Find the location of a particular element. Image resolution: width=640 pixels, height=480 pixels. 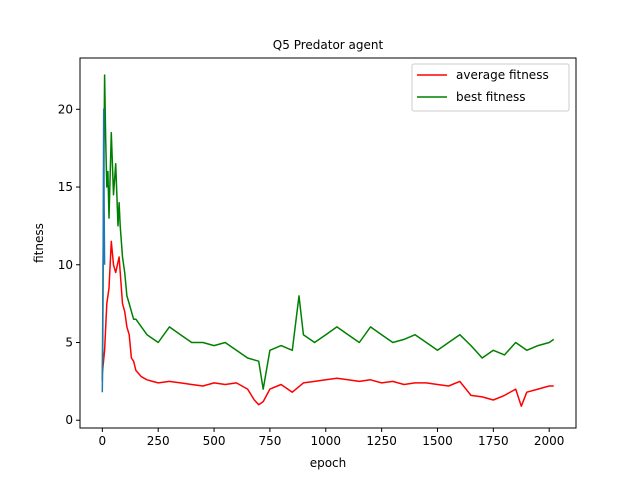

x-tick-label: 2000 is located at coordinates (549, 441).